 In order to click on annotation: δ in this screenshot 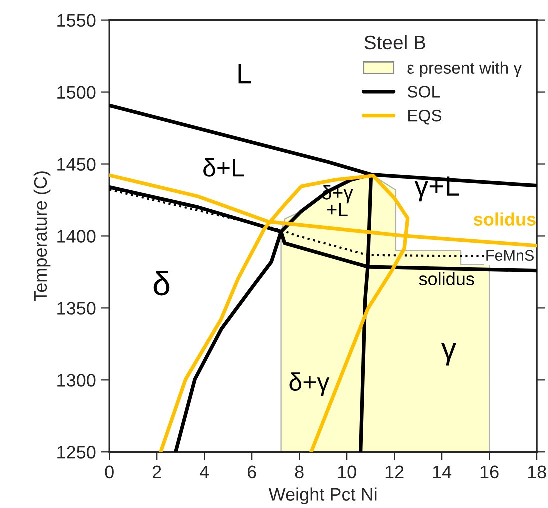, I will do `click(162, 283)`.